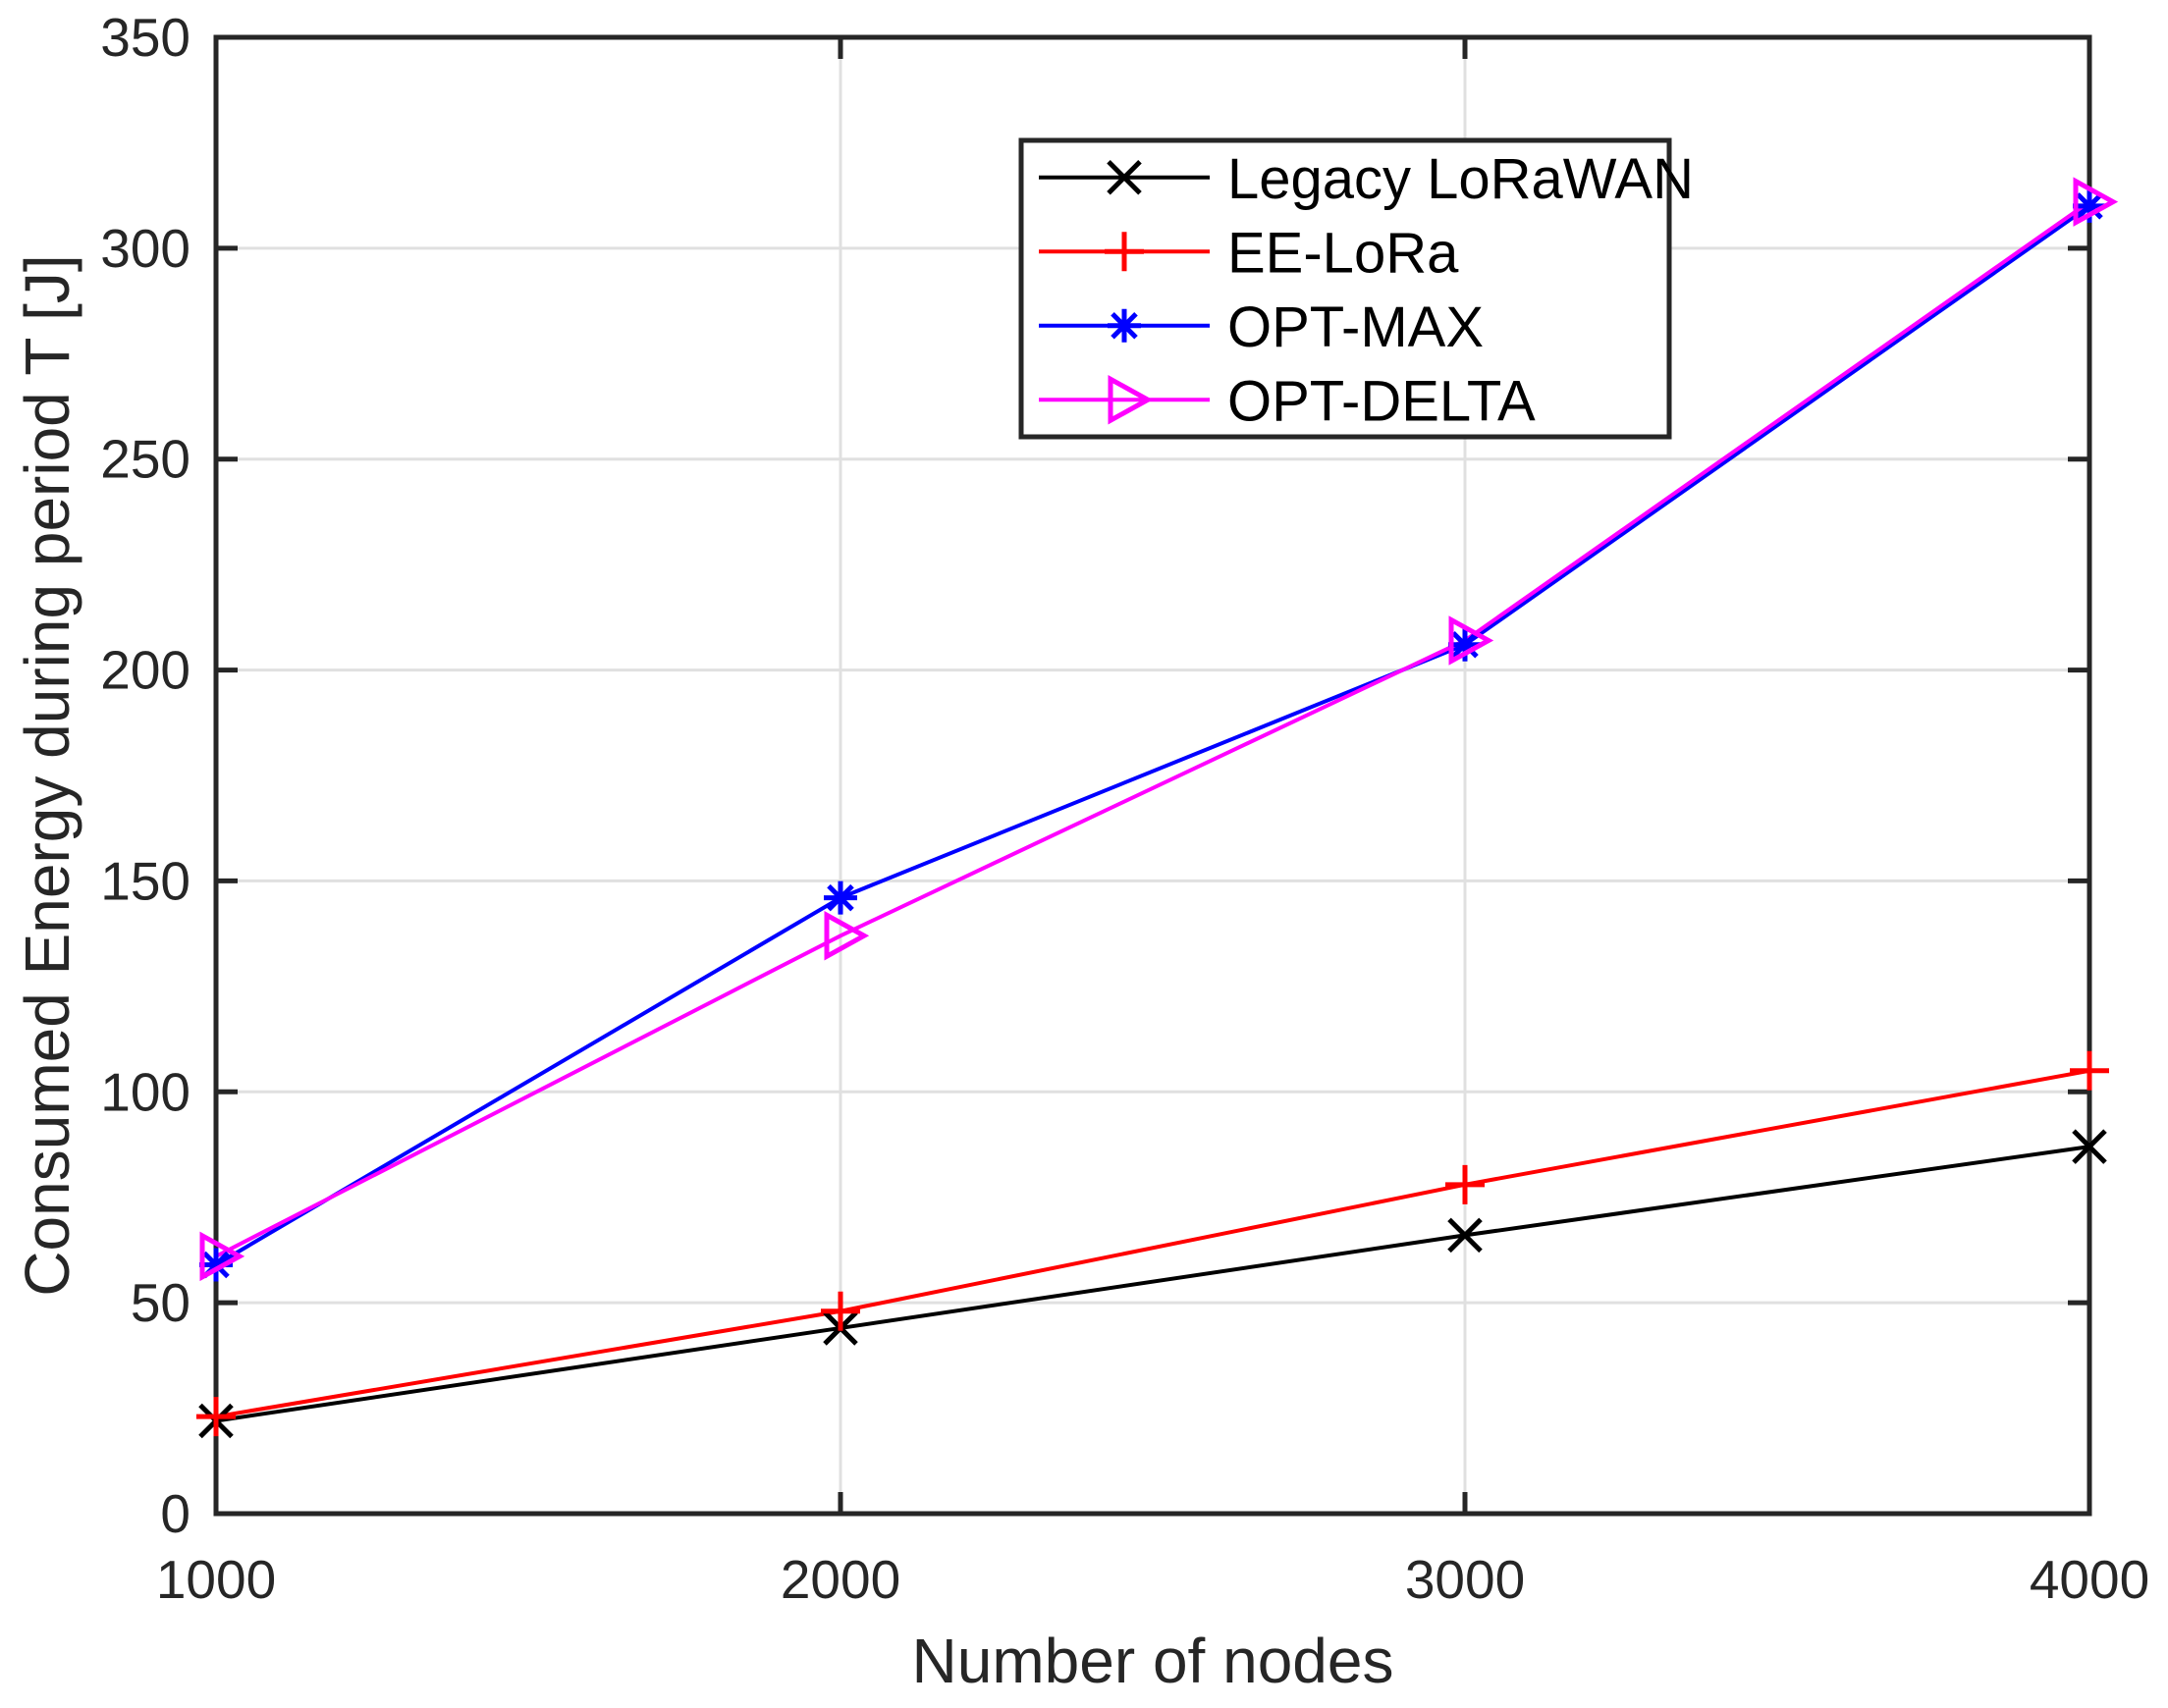  I want to click on y-tick-label: 250, so click(145, 459).